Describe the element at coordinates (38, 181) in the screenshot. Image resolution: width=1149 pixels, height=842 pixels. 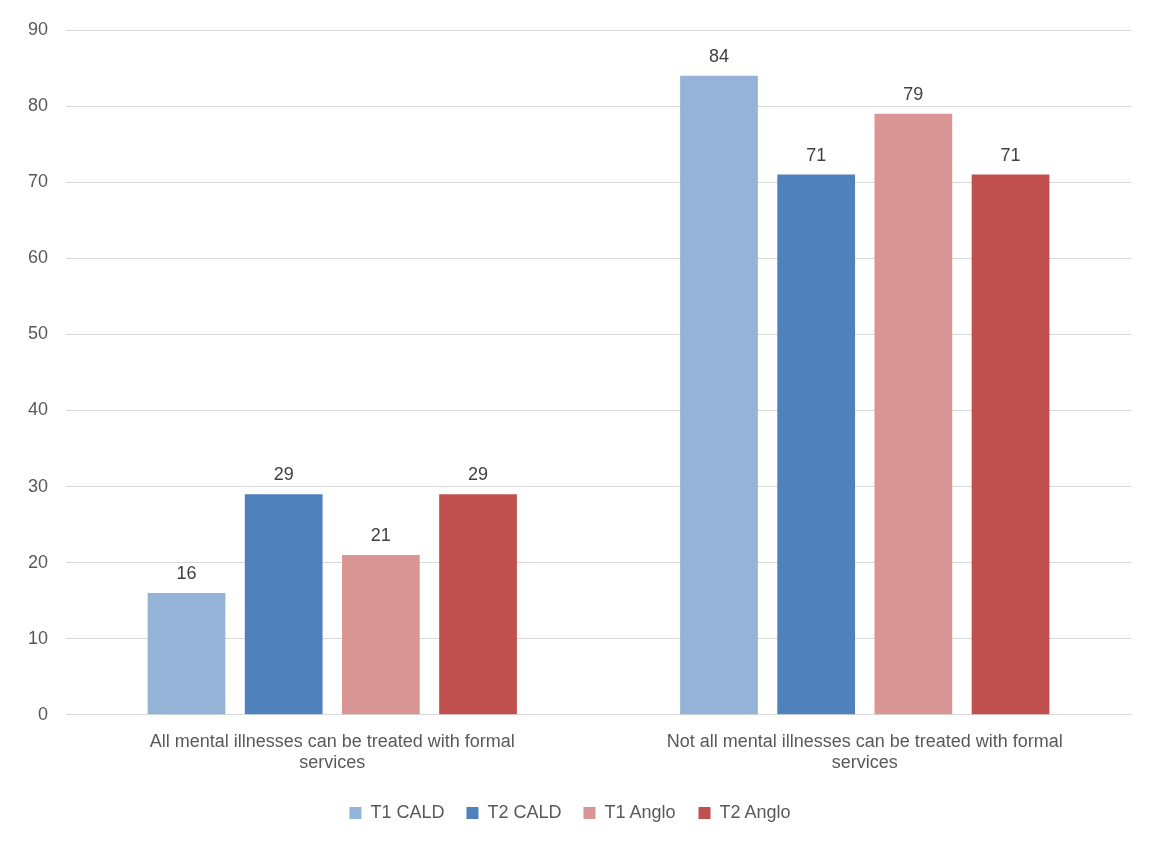
I see `y-tick-label: 70` at that location.